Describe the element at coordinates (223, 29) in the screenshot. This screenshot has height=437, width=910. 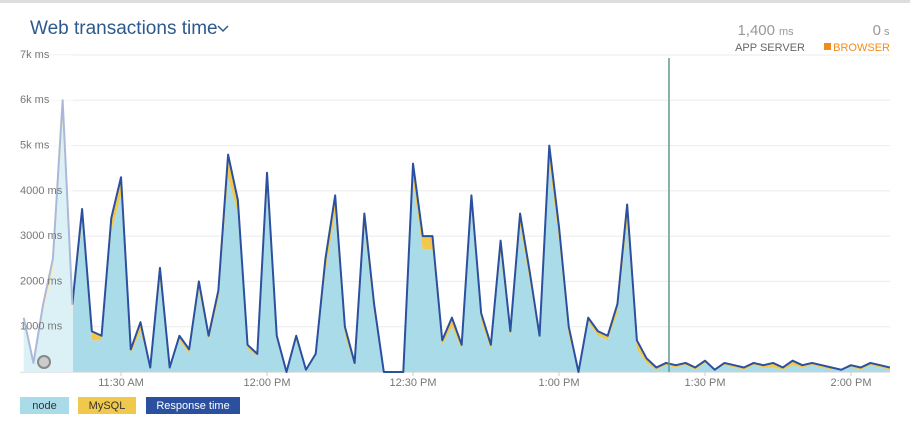
I see `title-chevron` at that location.